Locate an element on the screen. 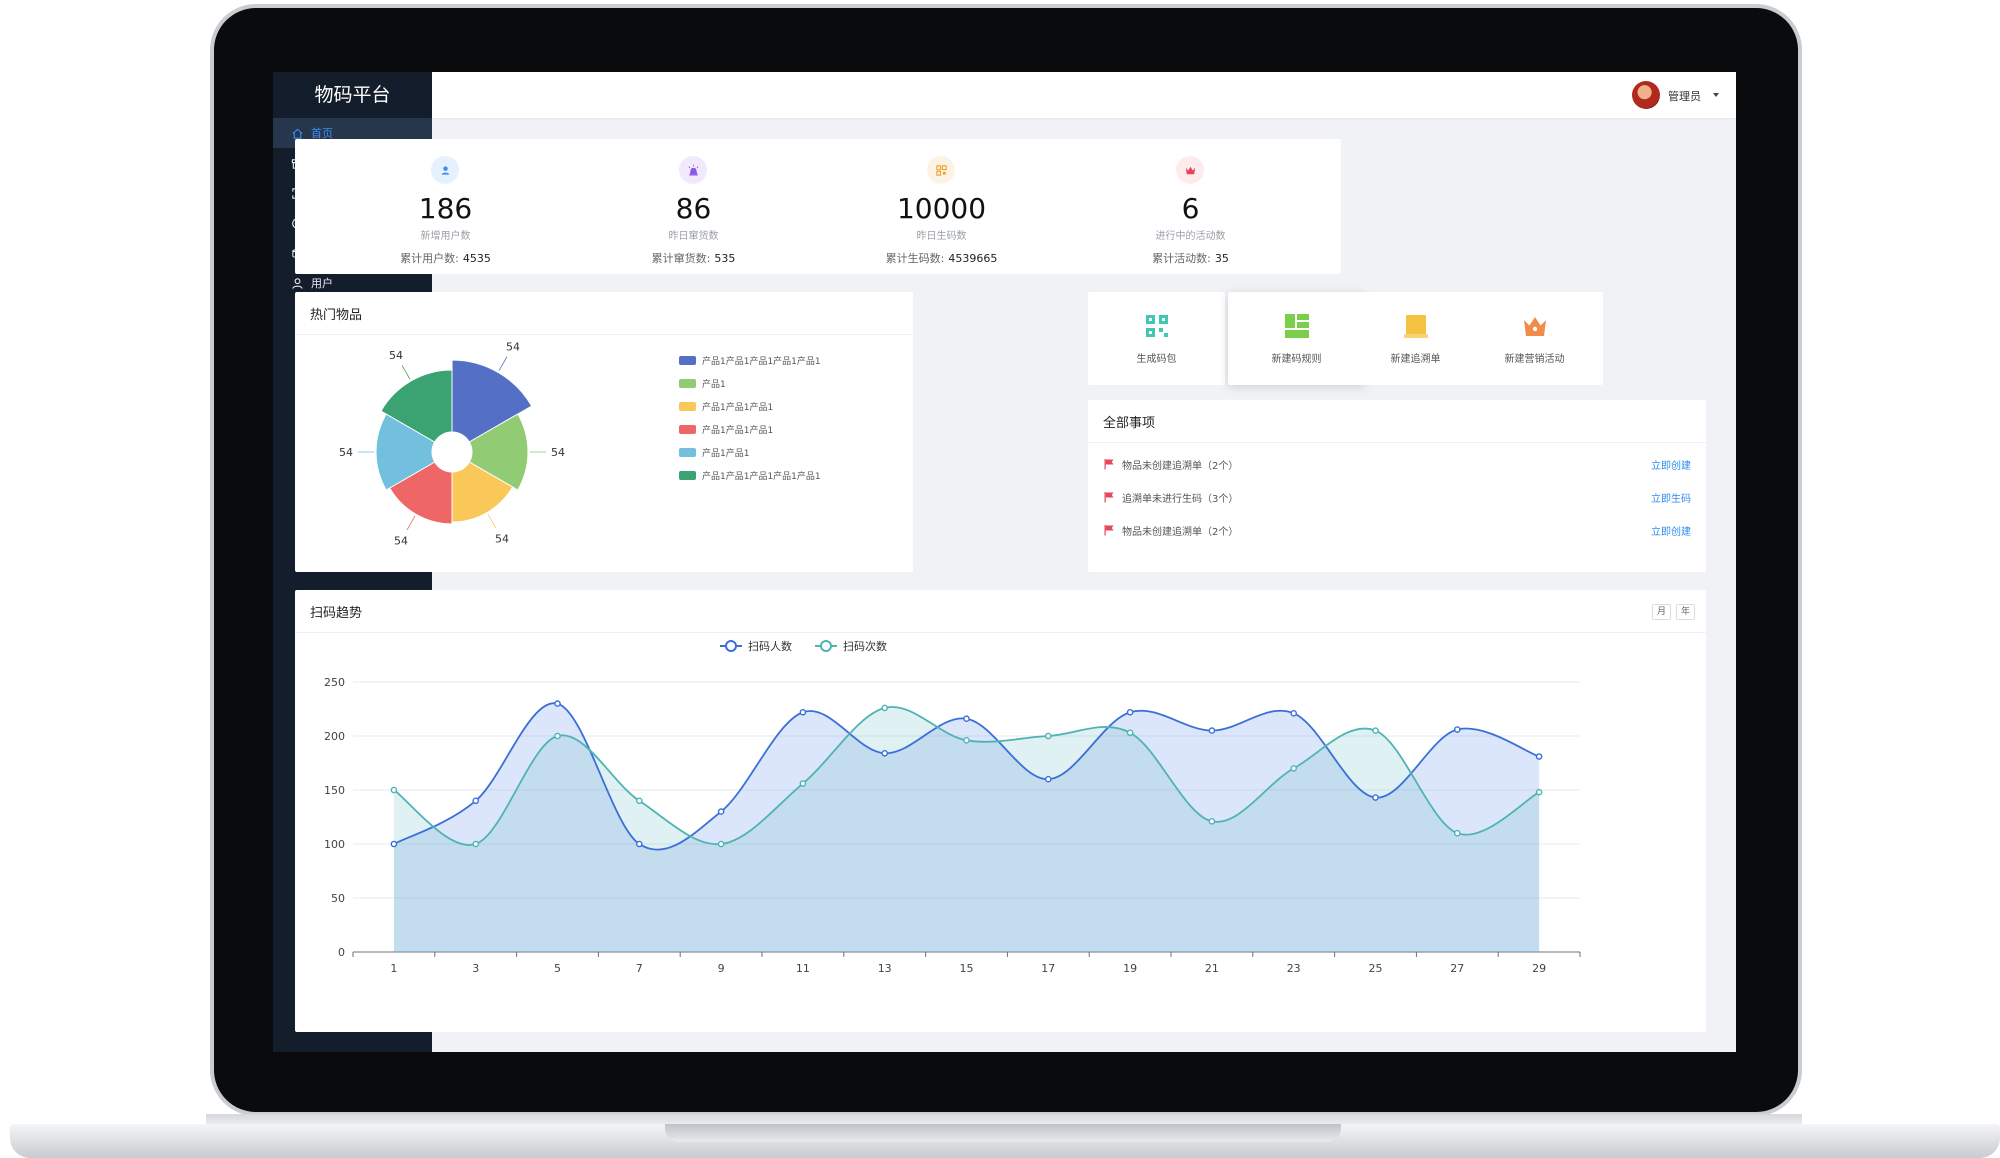  y-tick-label: 150 is located at coordinates (334, 790).